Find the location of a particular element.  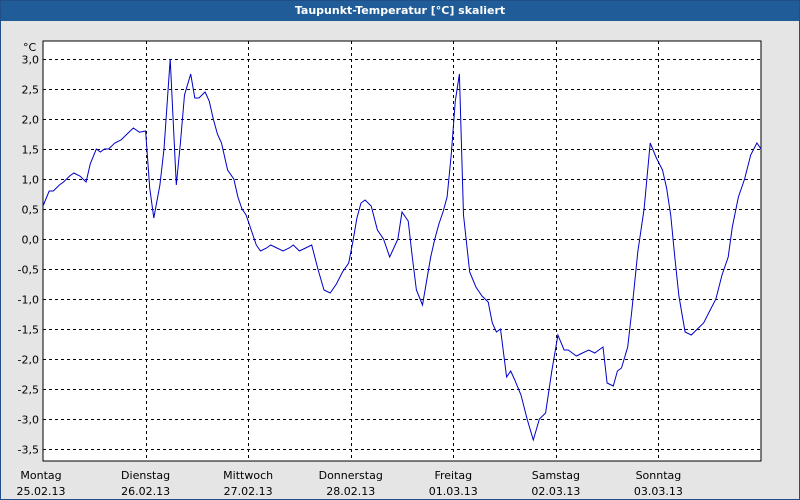

y-tick-label: 1,5 is located at coordinates (31, 150).